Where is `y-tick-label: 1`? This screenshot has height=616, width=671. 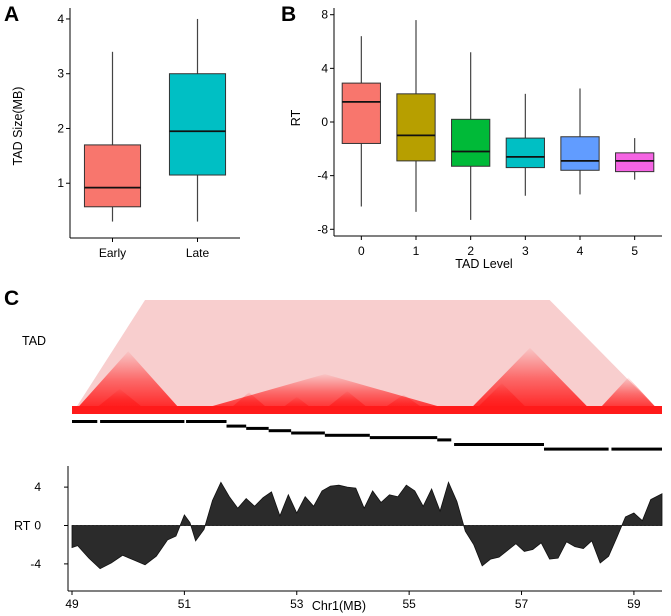
y-tick-label: 1 is located at coordinates (60, 183).